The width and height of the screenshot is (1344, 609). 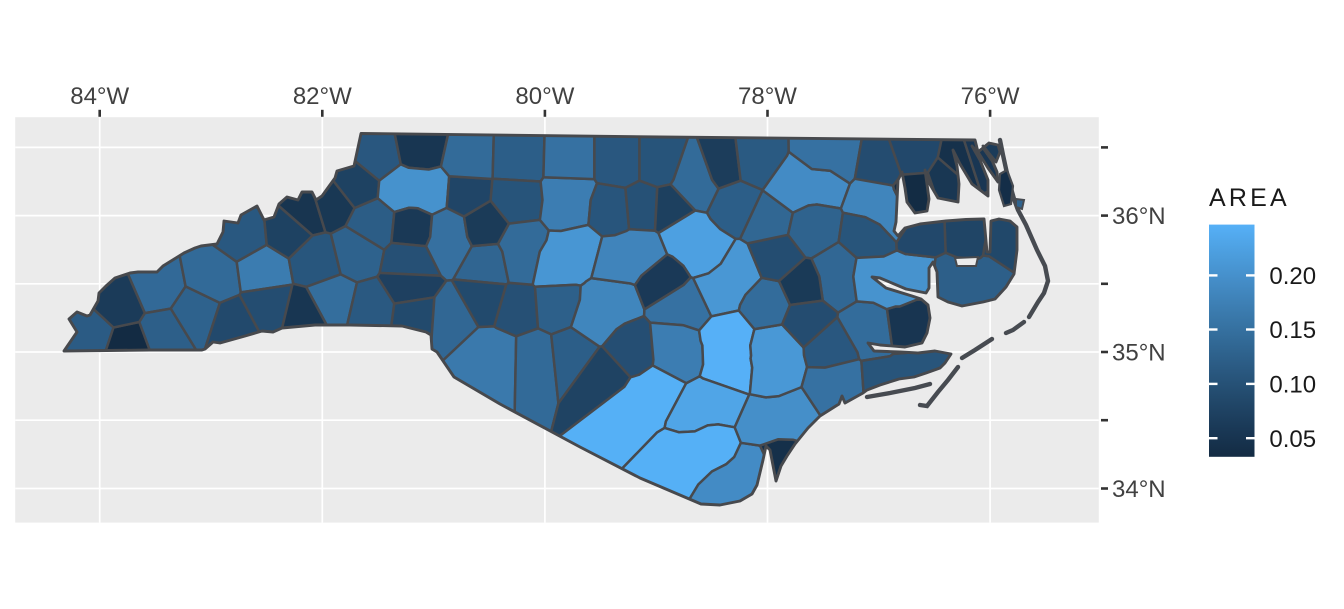 What do you see at coordinates (99, 96) in the screenshot?
I see `svg-text: 84°W` at bounding box center [99, 96].